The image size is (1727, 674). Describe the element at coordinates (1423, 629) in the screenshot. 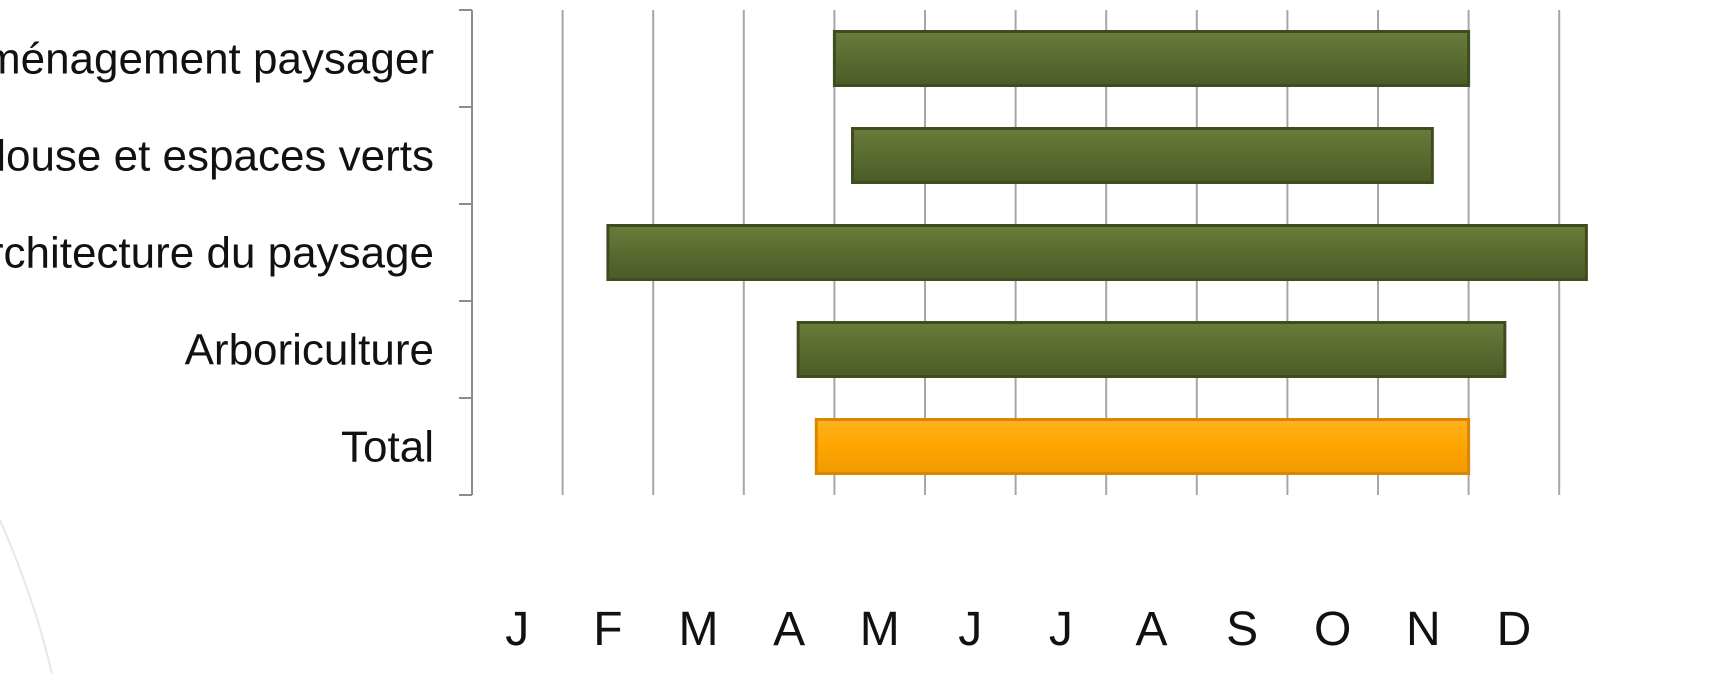

I see `tick-label: N` at that location.